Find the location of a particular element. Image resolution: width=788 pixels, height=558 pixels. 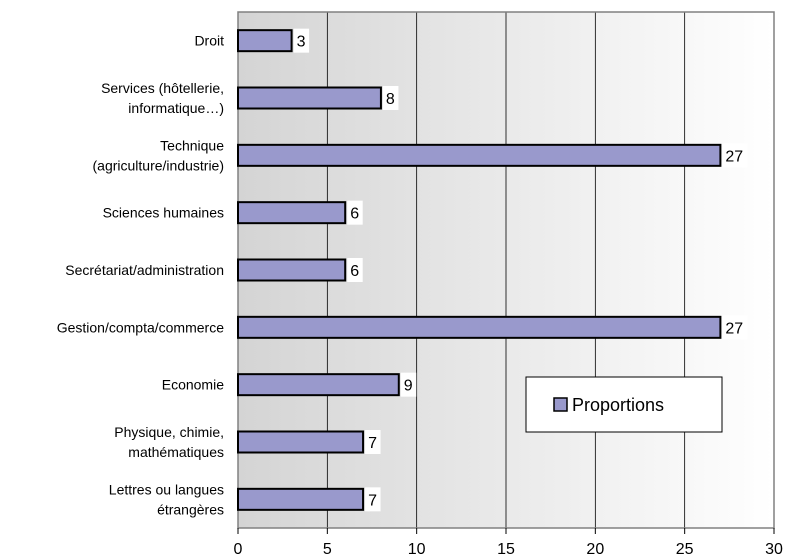

x-tick-label: 5 is located at coordinates (327, 549).